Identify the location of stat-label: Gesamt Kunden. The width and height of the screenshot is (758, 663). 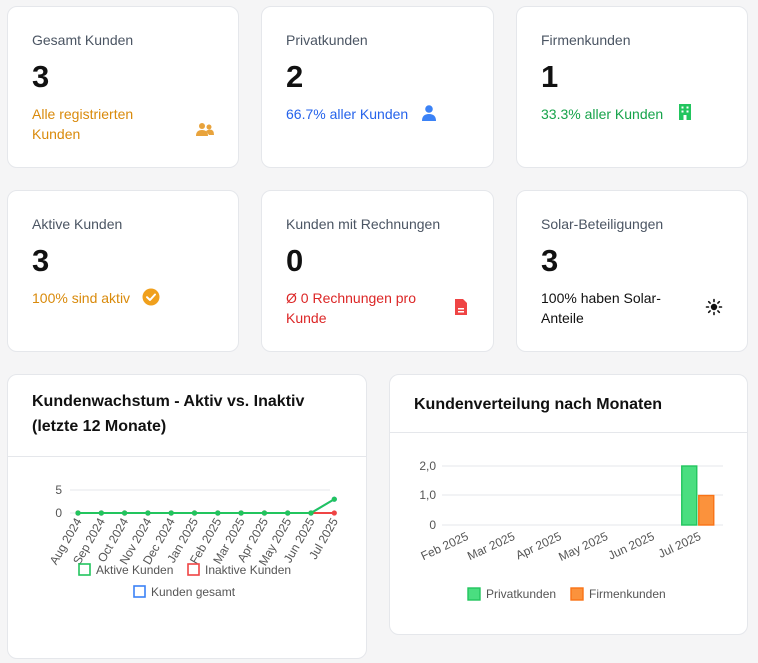
(83, 40).